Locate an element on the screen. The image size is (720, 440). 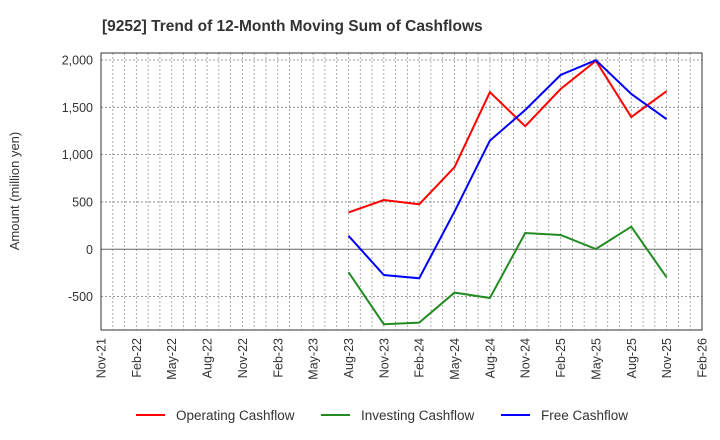
x-tick-label: Aug-25 is located at coordinates (632, 358).